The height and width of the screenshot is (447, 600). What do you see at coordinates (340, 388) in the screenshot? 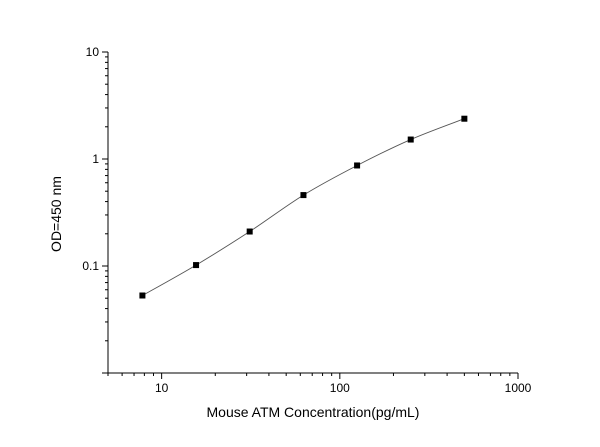
I see `x-tick-label-100: 100` at bounding box center [340, 388].